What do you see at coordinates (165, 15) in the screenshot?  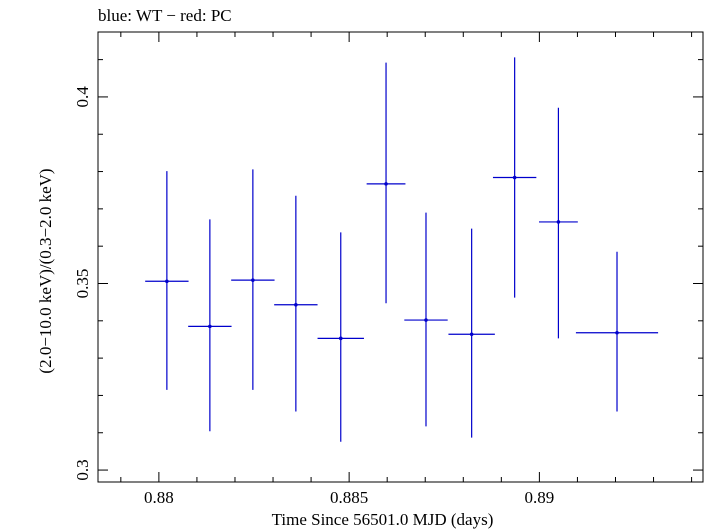 I see `chart-title: blue: WT − red: PC` at bounding box center [165, 15].